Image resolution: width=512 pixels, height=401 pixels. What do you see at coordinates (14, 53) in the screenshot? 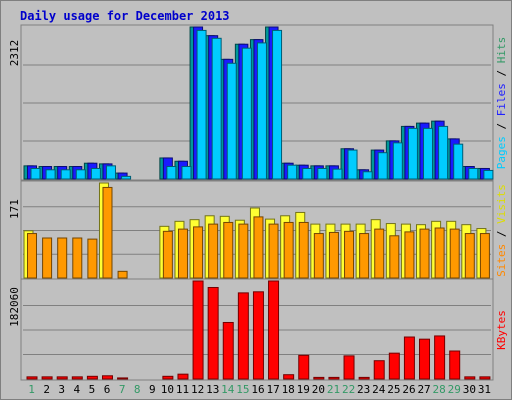
I see `y-axis-max-label: 2312` at bounding box center [14, 53].